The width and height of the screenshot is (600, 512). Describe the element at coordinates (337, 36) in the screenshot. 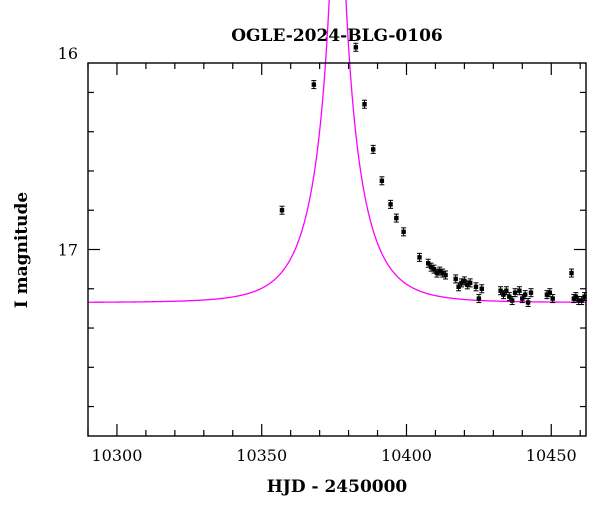

I see `chart-title: OGLE-2024-BLG-0106` at that location.